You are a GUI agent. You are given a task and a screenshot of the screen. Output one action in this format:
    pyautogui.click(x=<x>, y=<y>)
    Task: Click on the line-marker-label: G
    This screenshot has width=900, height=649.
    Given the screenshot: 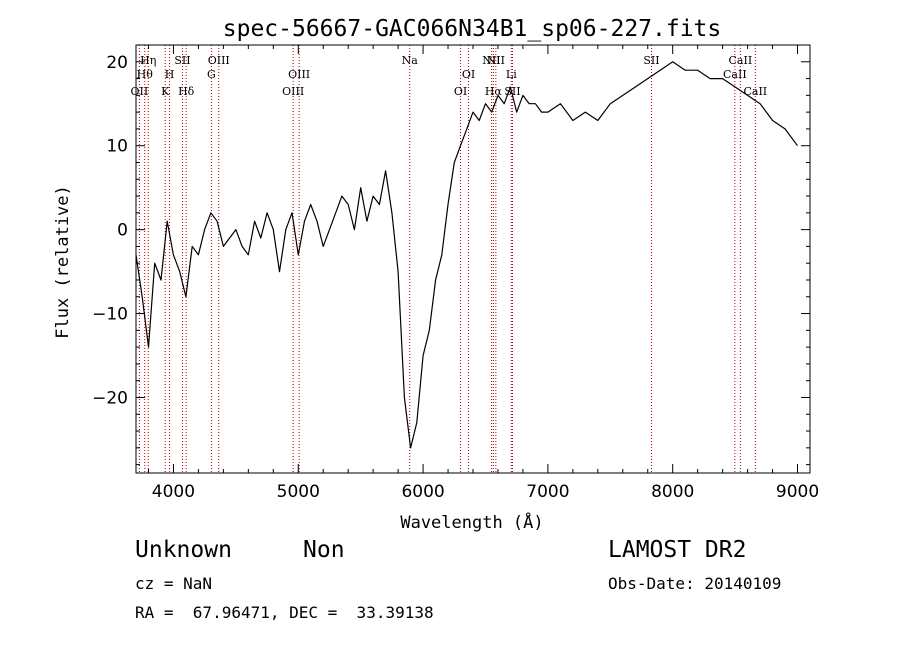 What is the action you would take?
    pyautogui.click(x=211, y=74)
    